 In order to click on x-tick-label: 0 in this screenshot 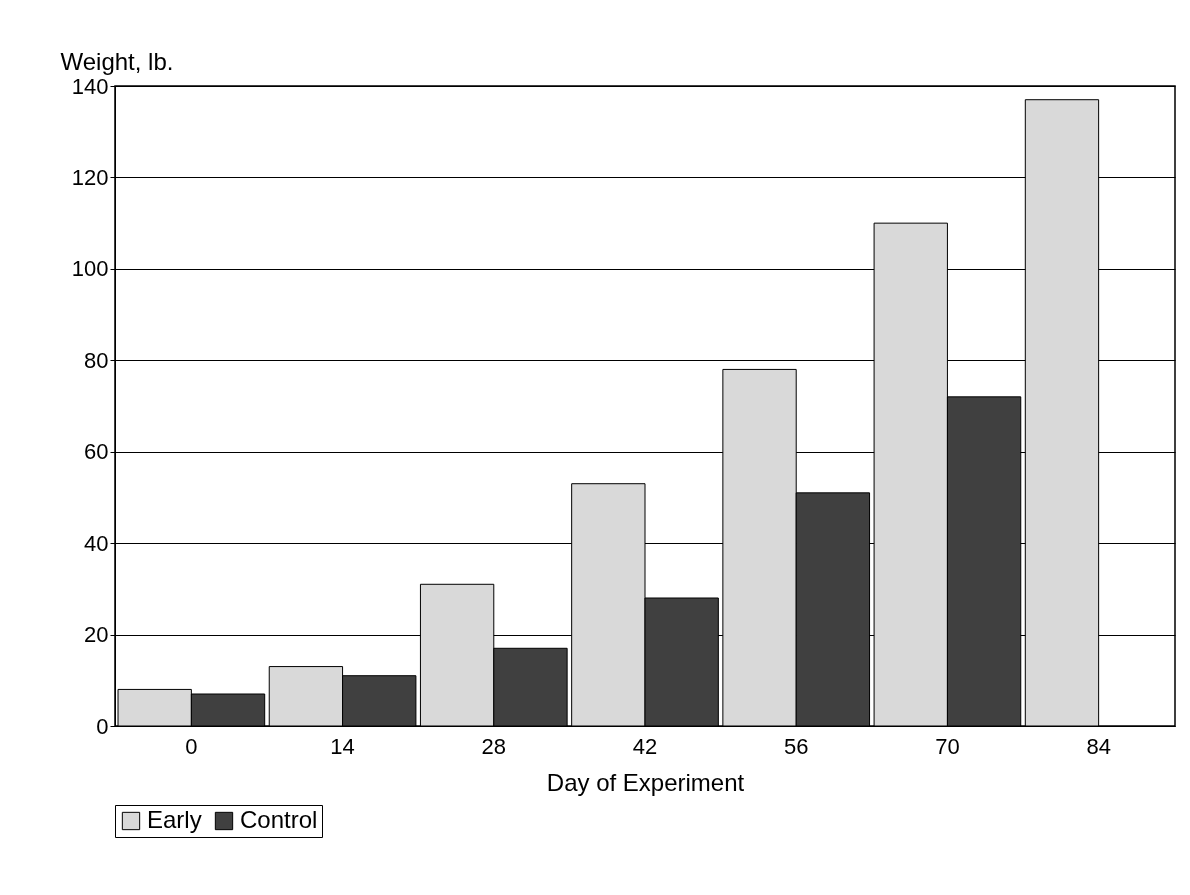, I will do `click(191, 746)`.